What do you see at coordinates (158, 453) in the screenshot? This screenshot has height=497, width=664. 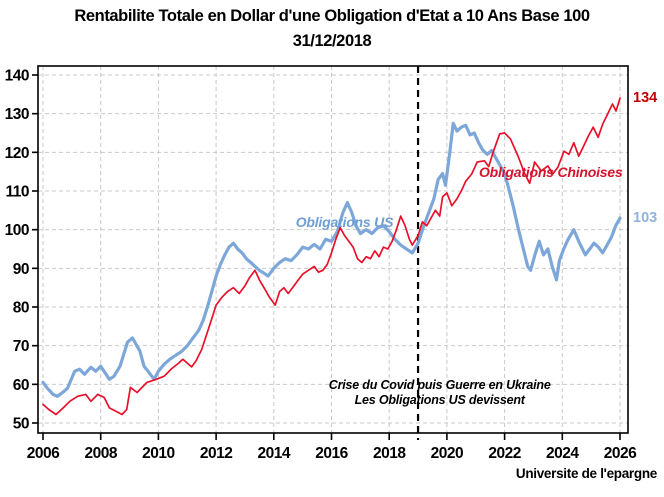 I see `x-axis-tick-label: 2010` at bounding box center [158, 453].